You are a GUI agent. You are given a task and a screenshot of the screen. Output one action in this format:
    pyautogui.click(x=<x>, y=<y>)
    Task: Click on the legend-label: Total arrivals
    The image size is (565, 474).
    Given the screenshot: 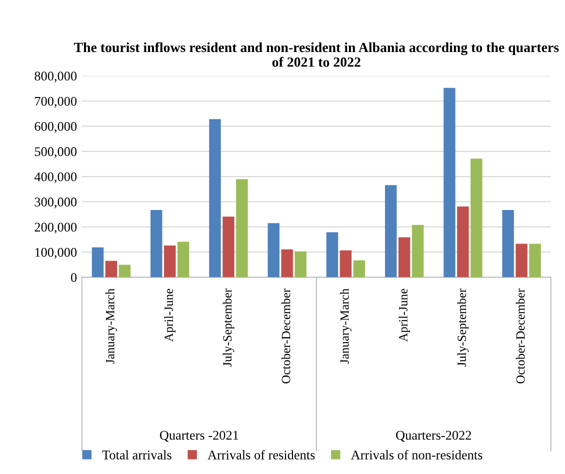 What is the action you would take?
    pyautogui.click(x=137, y=455)
    